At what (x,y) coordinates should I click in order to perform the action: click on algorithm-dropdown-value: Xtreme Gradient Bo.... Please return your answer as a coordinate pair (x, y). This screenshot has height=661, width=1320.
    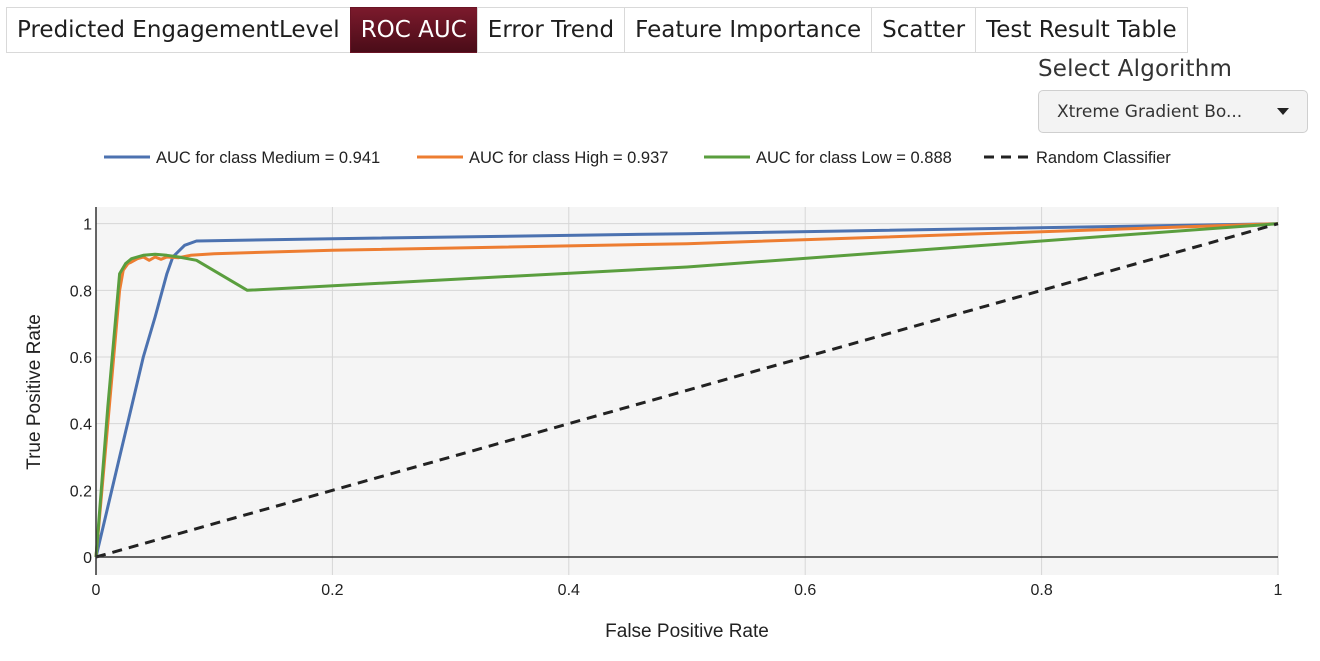
    Looking at the image, I should click on (1150, 111).